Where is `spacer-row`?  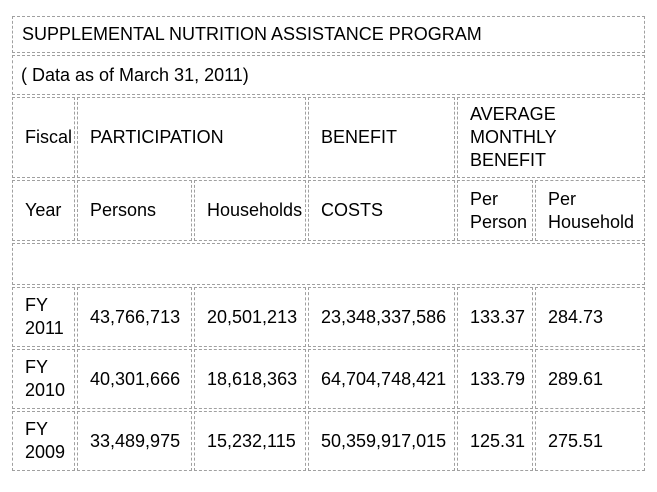 spacer-row is located at coordinates (328, 264).